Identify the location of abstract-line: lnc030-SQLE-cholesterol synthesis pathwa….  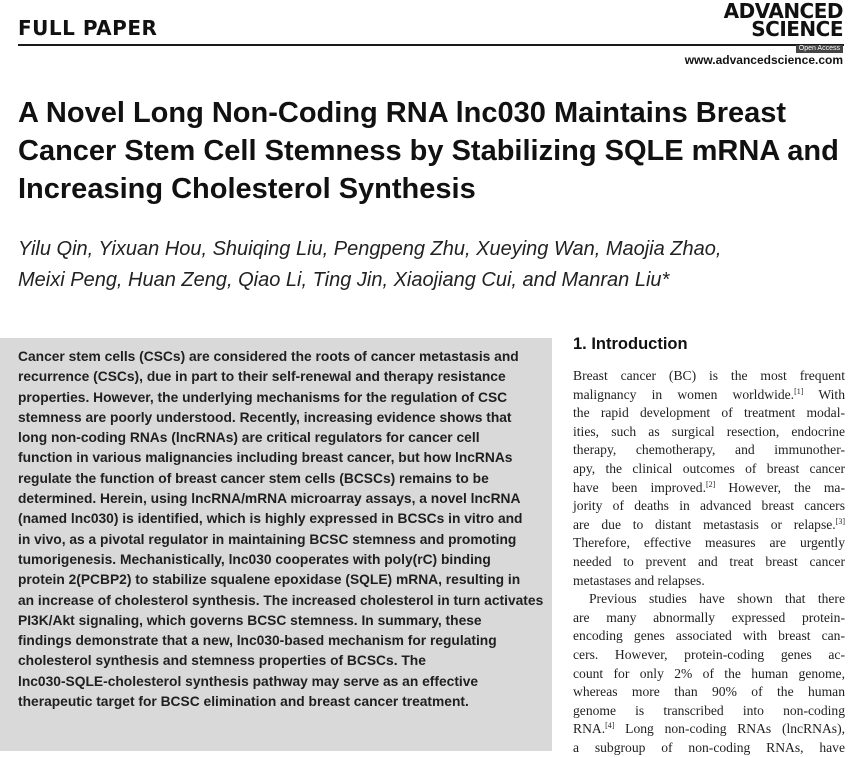
(280, 682).